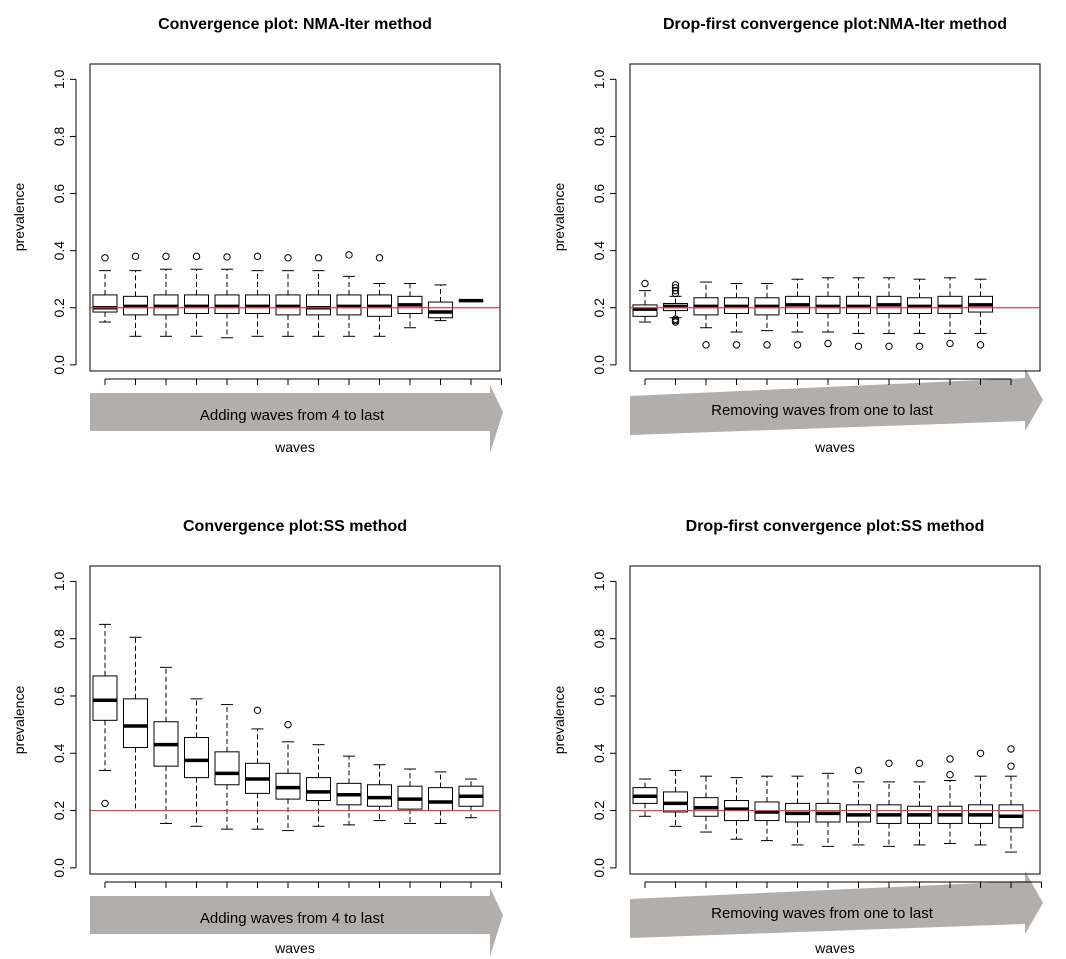  What do you see at coordinates (835, 526) in the screenshot?
I see `panel-title: Drop-first convergence plot:SS method` at bounding box center [835, 526].